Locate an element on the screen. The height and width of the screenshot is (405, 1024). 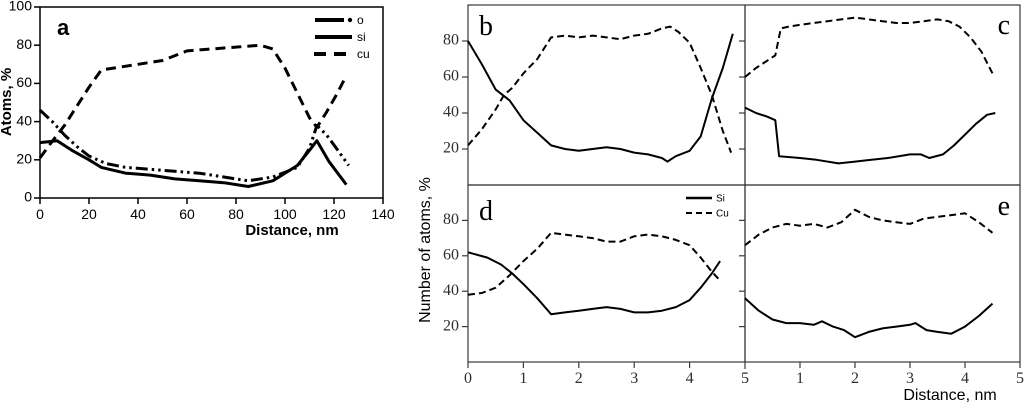
chart-a-x-tick-label: 20 is located at coordinates (89, 214).